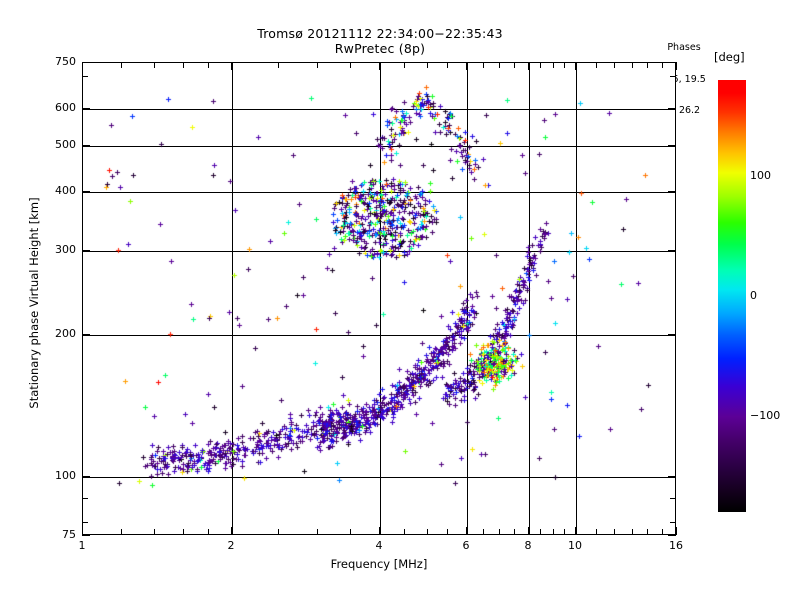  Describe the element at coordinates (65, 144) in the screenshot. I see `y-tick-label: 500` at that location.